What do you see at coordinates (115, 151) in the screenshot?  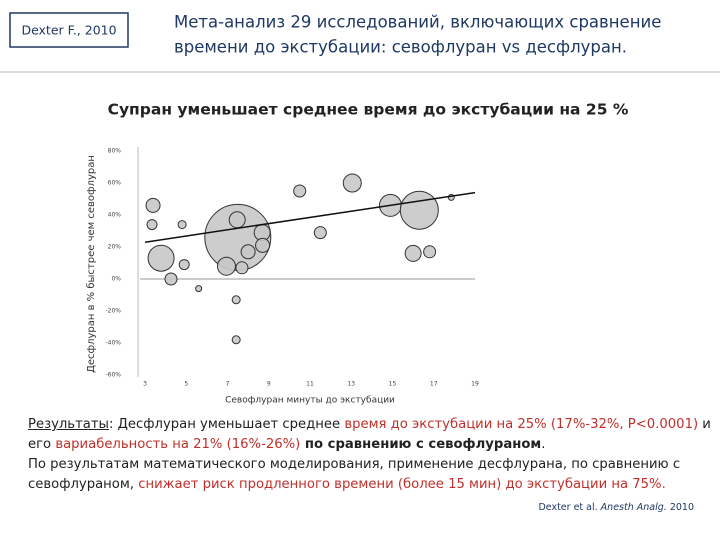 I see `y-tick-label: 80%` at bounding box center [115, 151].